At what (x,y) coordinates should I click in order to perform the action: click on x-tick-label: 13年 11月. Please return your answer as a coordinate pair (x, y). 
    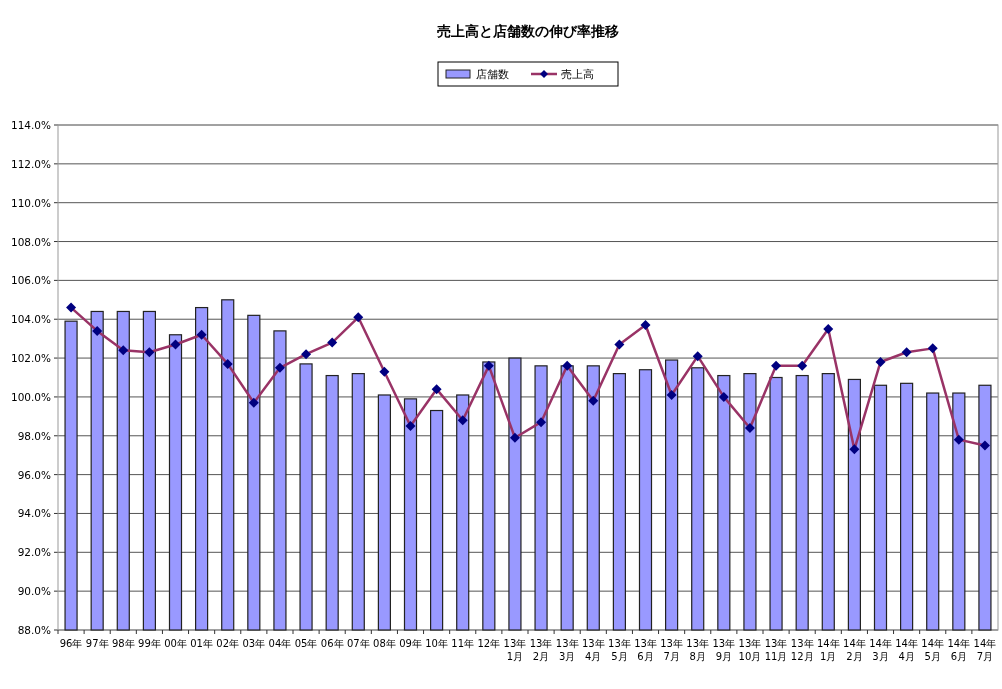
    Looking at the image, I should click on (776, 650).